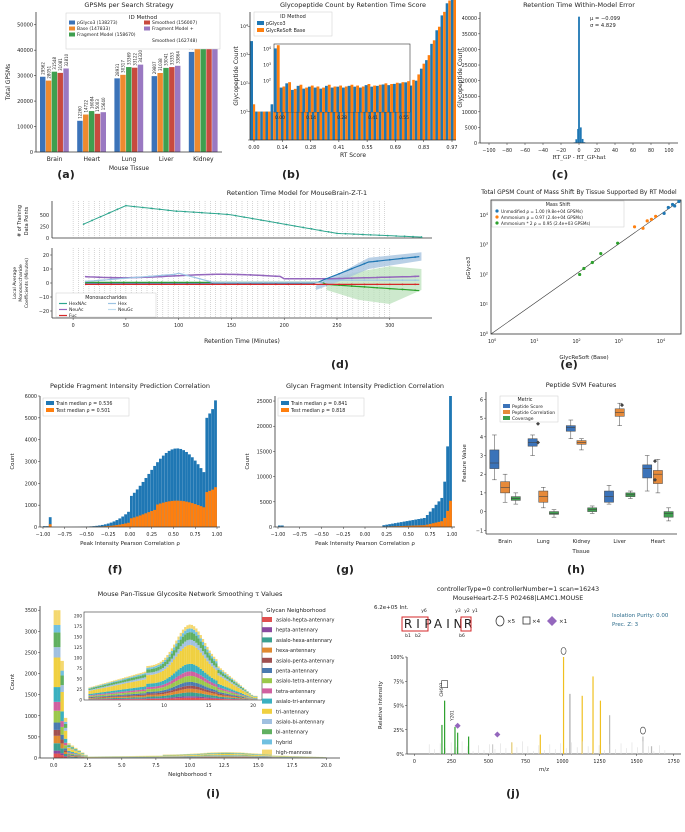 The height and width of the screenshot is (832, 685). Describe the element at coordinates (217, 535) in the screenshot. I see `f-xtick-label: 1.00` at that location.